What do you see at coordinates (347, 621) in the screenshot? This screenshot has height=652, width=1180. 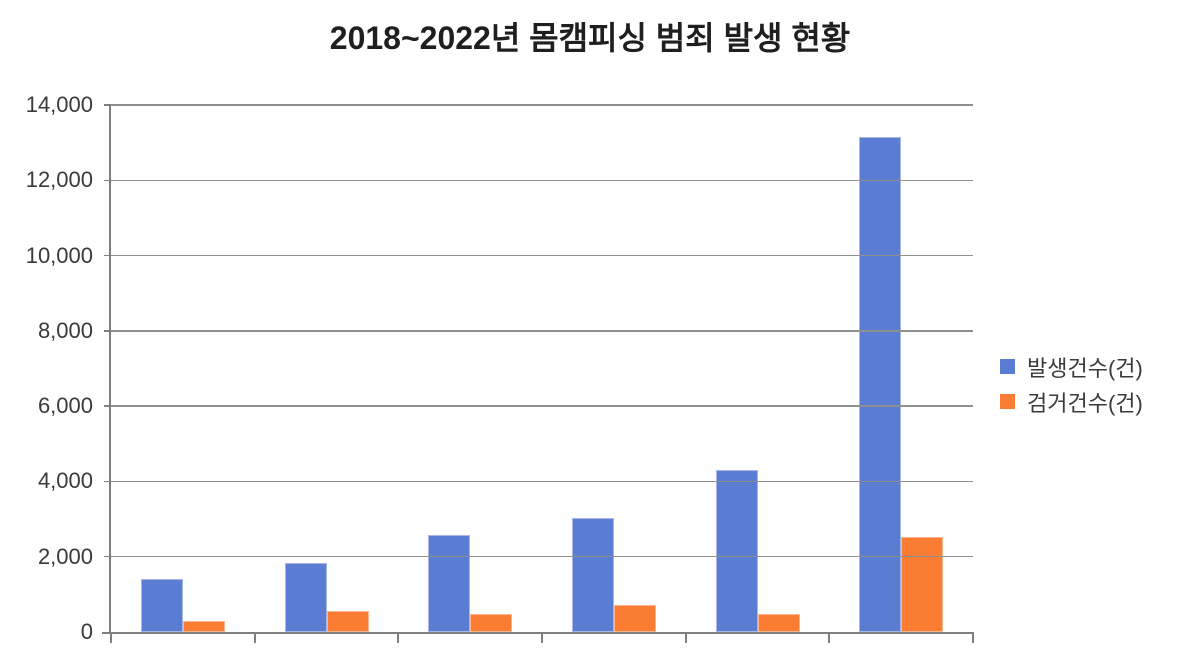 I see `bar-arrests-group2` at bounding box center [347, 621].